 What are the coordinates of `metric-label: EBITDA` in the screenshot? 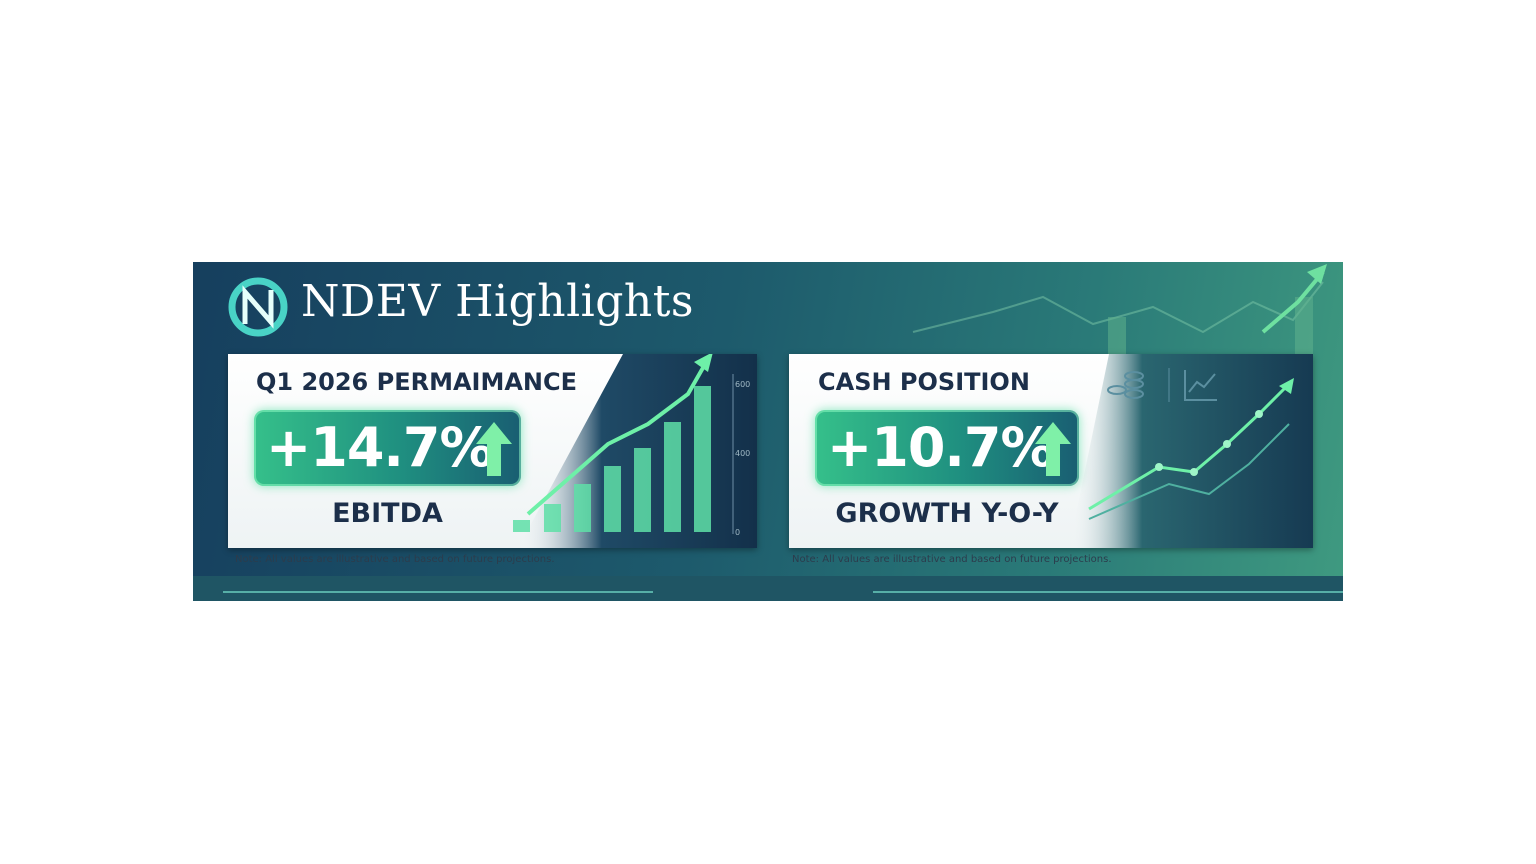 It's located at (387, 513).